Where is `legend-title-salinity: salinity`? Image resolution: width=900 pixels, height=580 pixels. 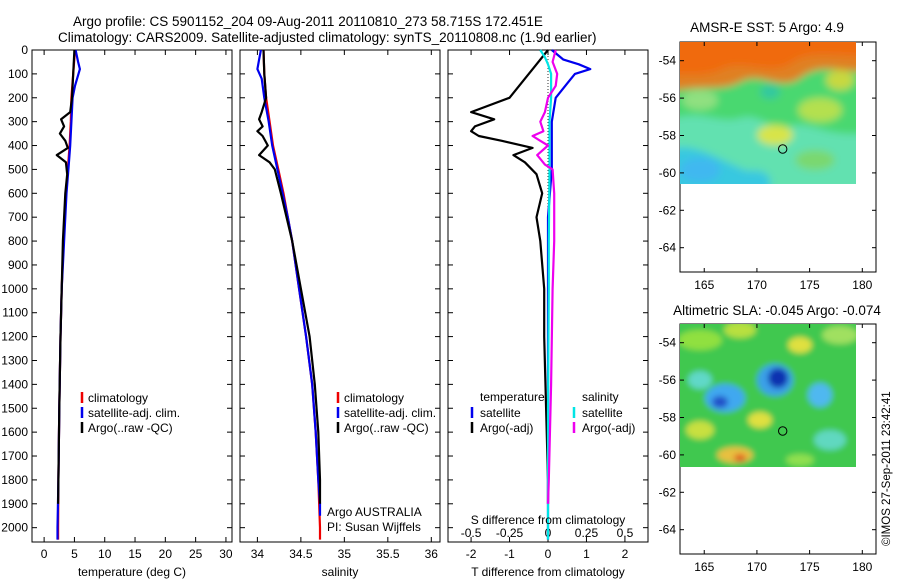 legend-title-salinity: salinity is located at coordinates (600, 397).